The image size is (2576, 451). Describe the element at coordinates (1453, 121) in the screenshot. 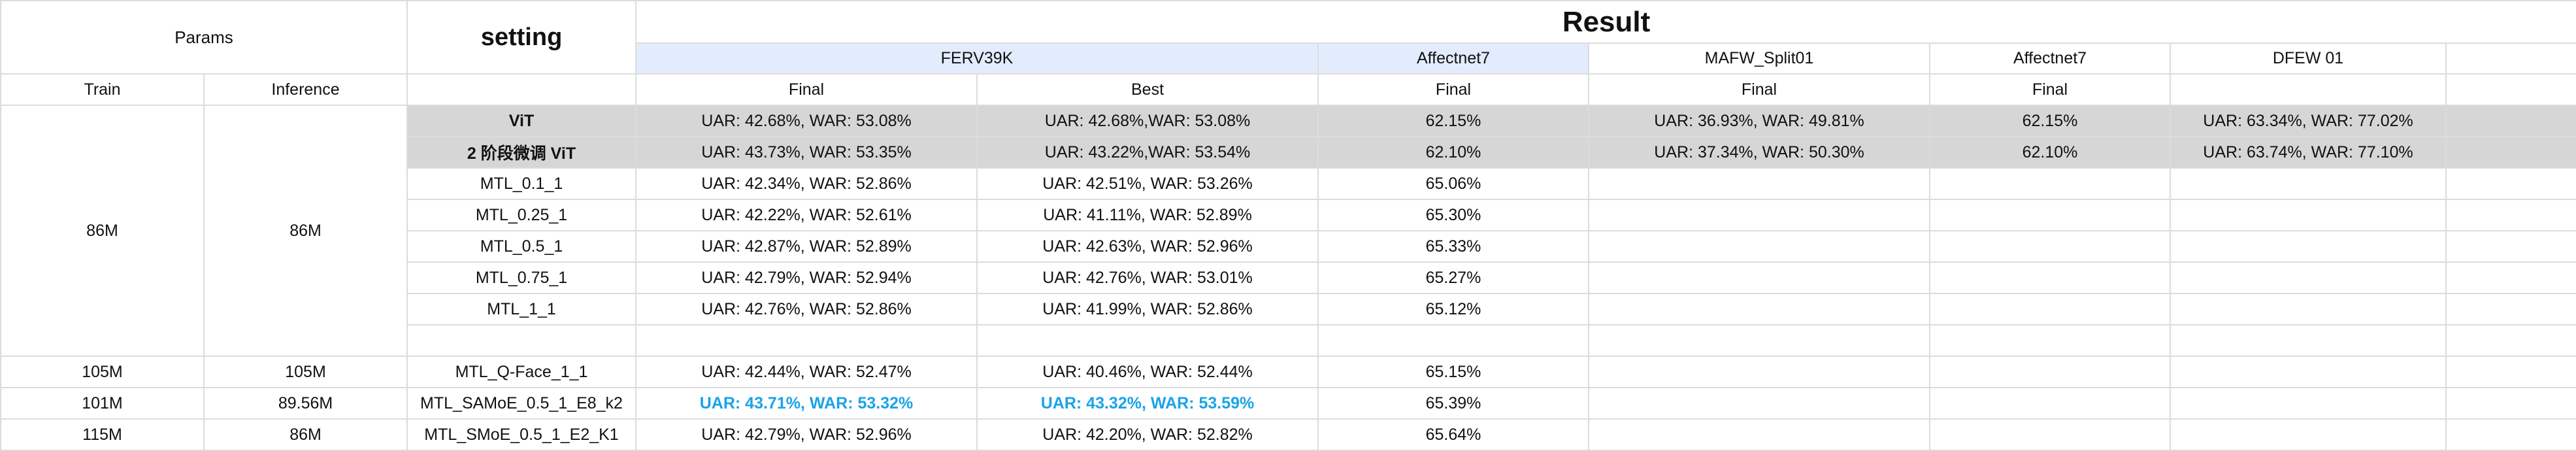

I see `aff-final-cell: 62.15%` at that location.